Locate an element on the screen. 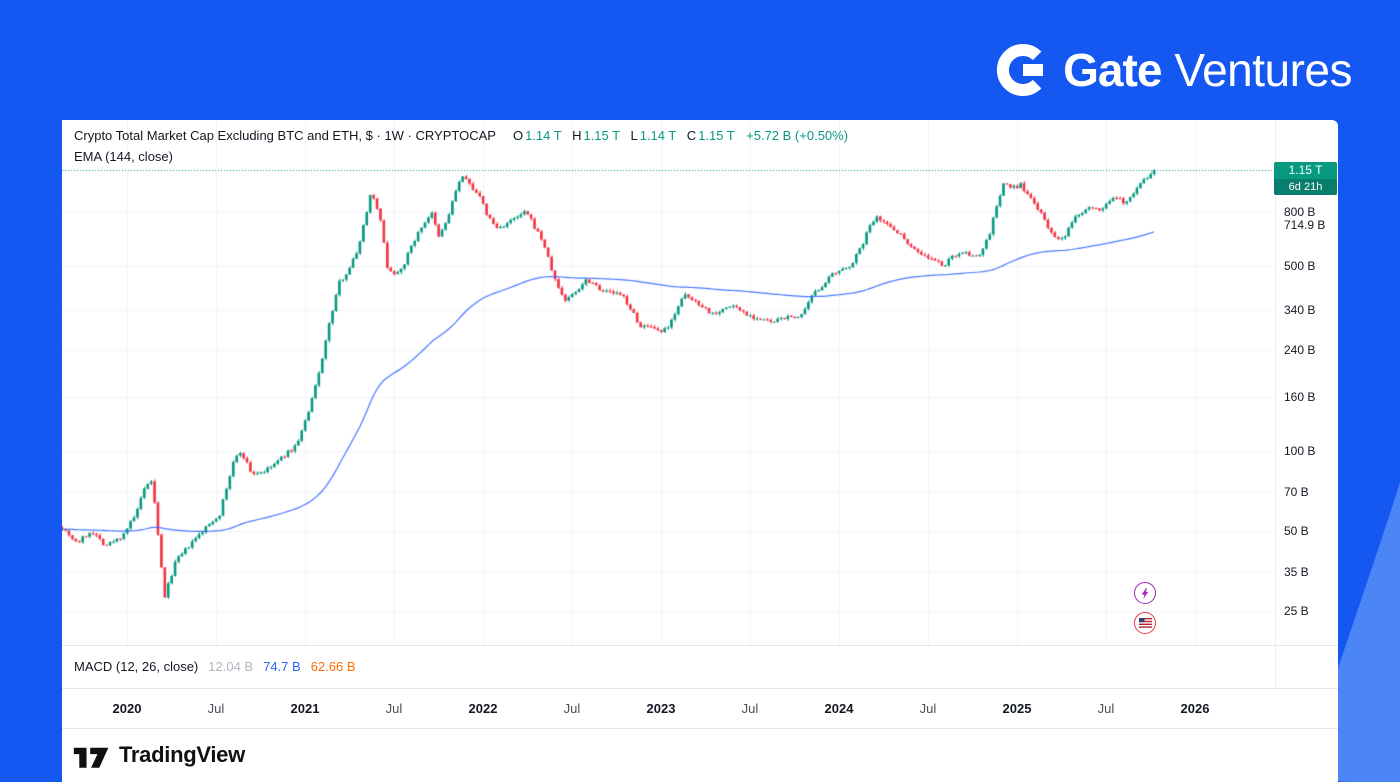 Image resolution: width=1400 pixels, height=782 pixels. price-tick-label: 100 B is located at coordinates (1300, 451).